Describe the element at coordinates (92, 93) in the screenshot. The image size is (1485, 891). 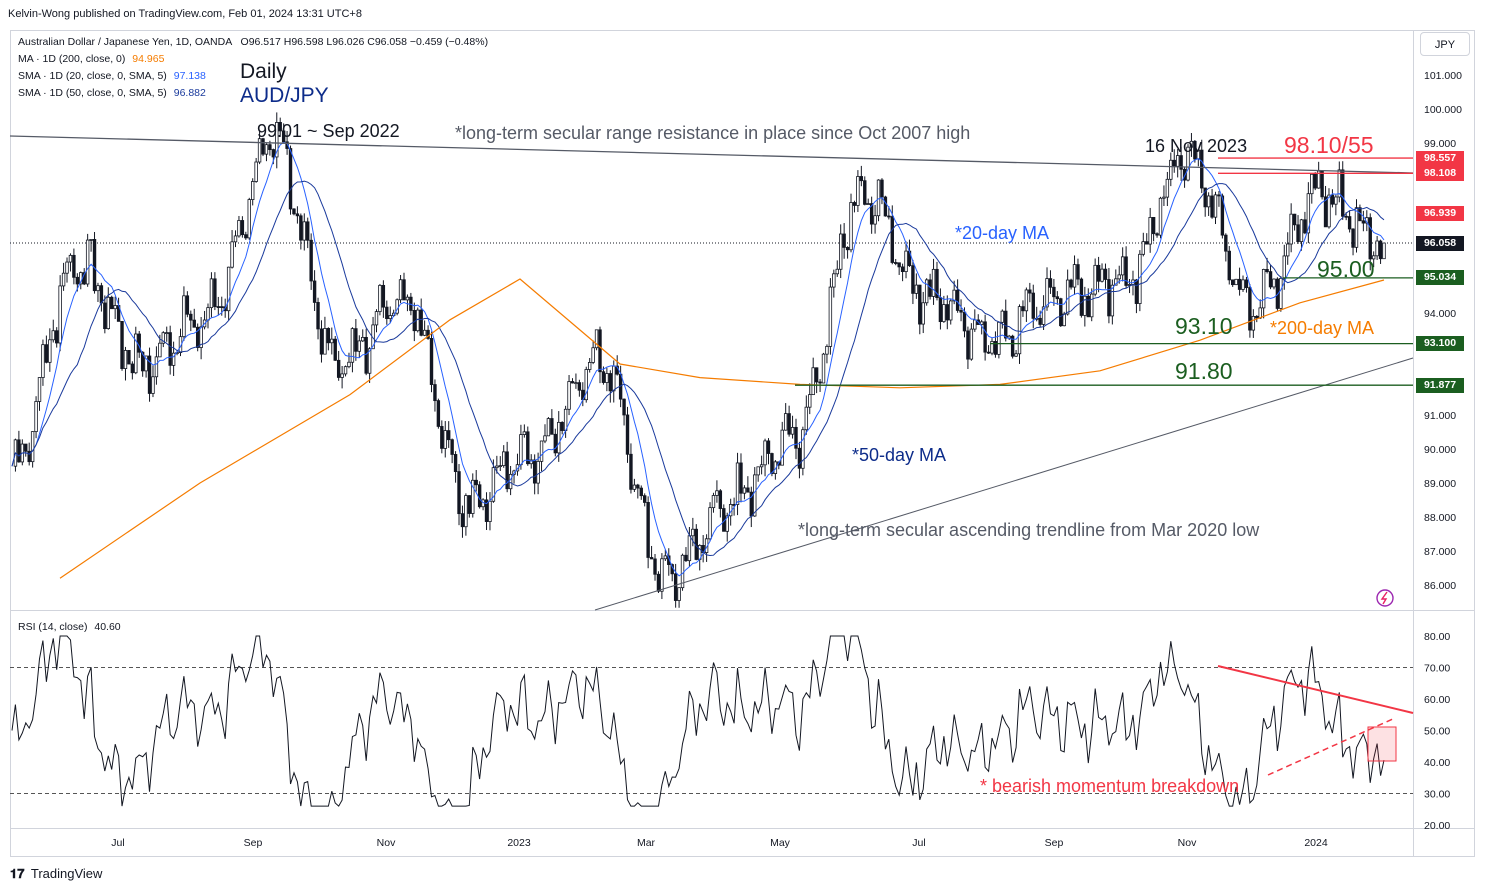
I see `sma50-label: SMA · 1D (50, close, 0, SMA, 5)` at that location.